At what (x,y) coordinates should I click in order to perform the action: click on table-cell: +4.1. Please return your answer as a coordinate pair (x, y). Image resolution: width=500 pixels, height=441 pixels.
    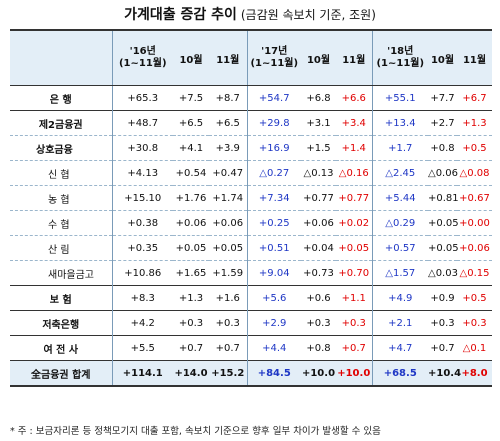
    Looking at the image, I should click on (191, 148).